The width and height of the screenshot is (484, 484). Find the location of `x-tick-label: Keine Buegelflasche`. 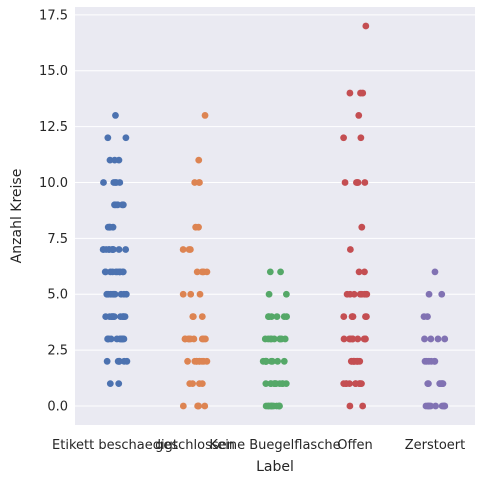

x-tick-label: Keine Buegelflasche is located at coordinates (274, 445).